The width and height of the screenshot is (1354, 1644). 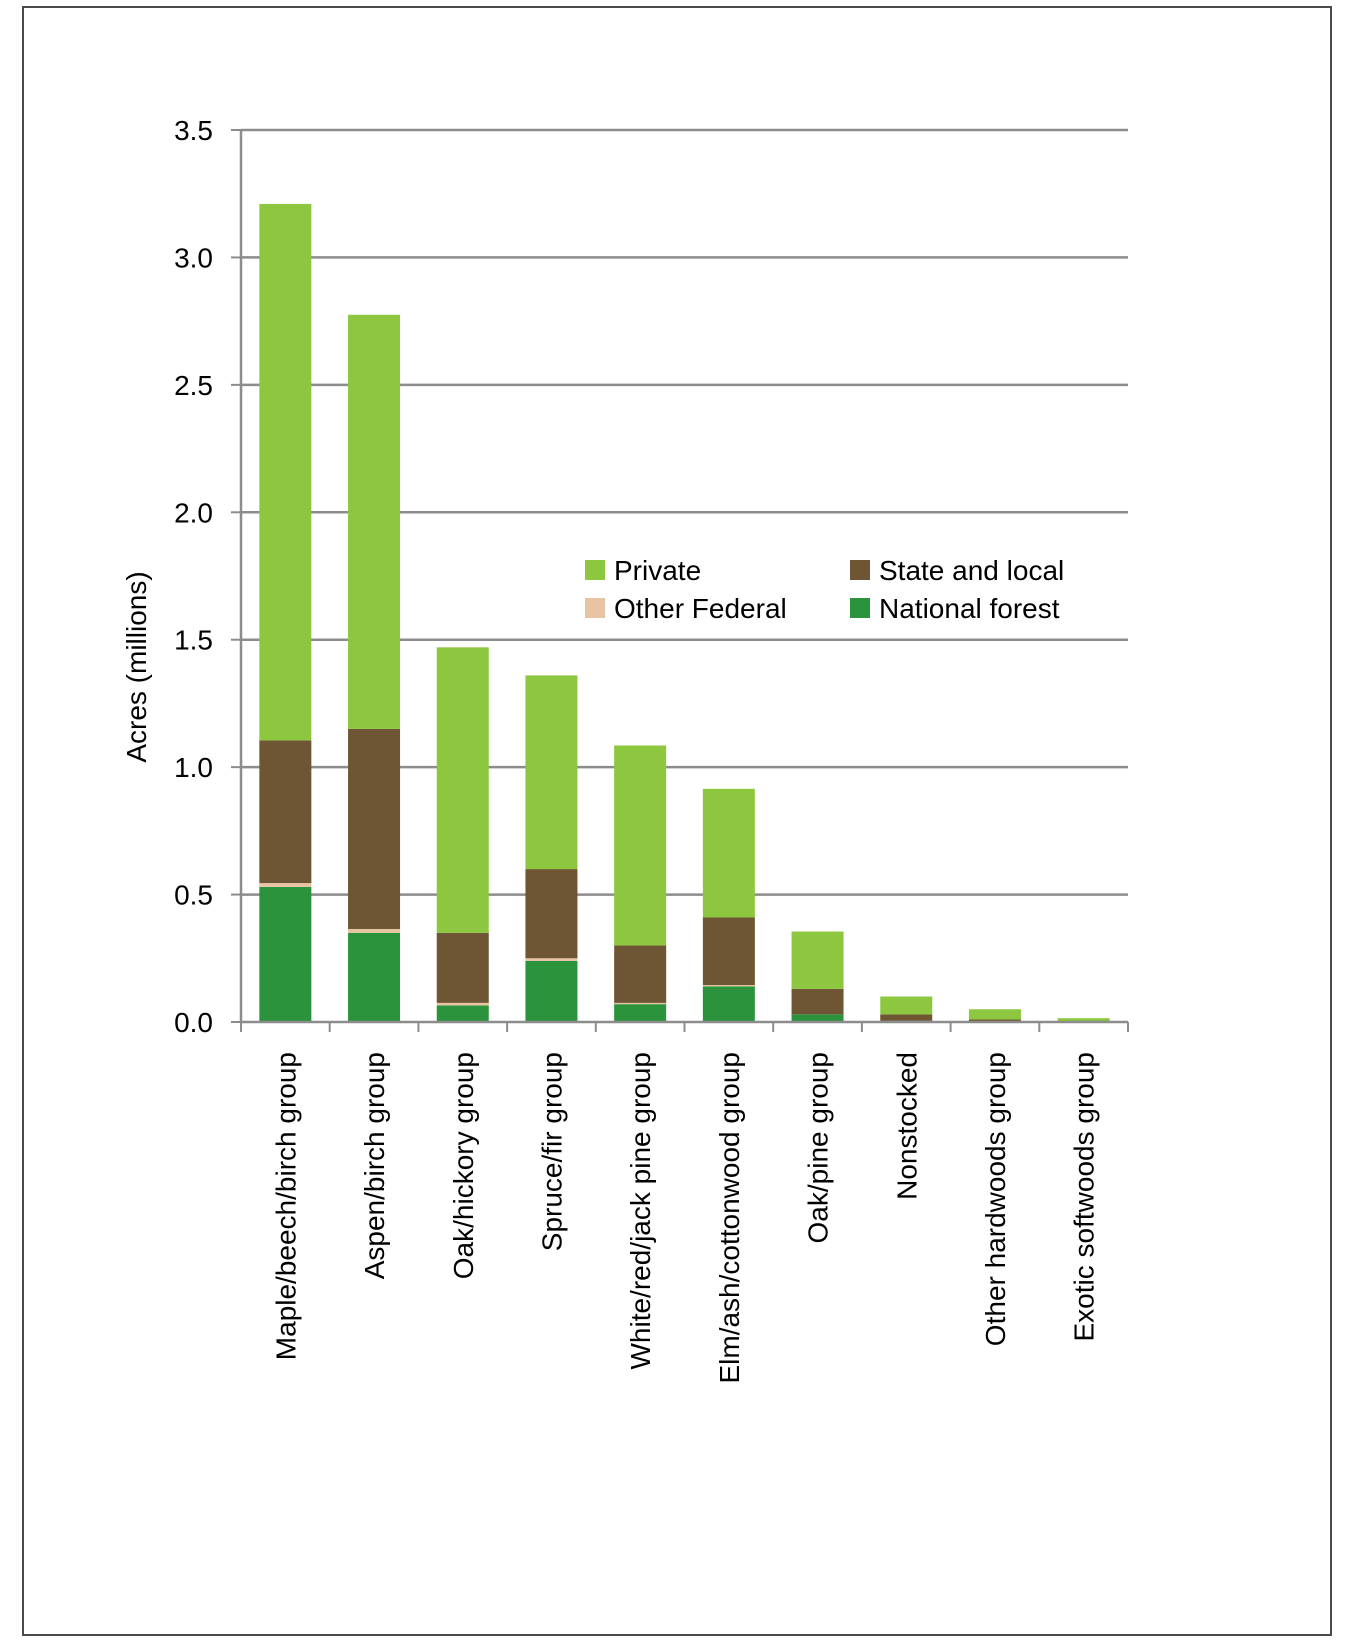 What do you see at coordinates (193, 257) in the screenshot?
I see `y-tick-label: 3.0` at bounding box center [193, 257].